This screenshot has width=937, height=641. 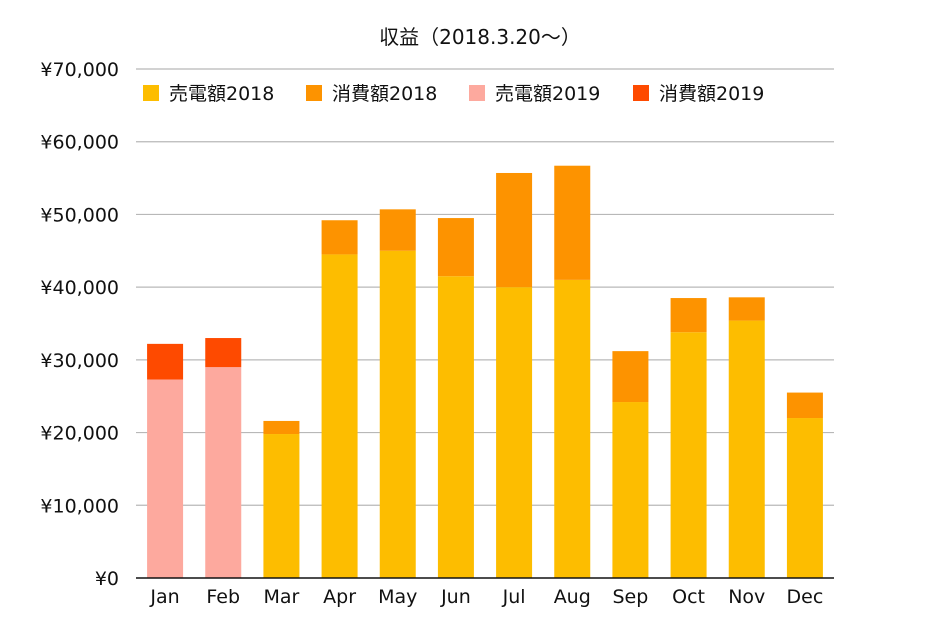 I want to click on legend-item: 消費額2019, so click(x=698, y=94).